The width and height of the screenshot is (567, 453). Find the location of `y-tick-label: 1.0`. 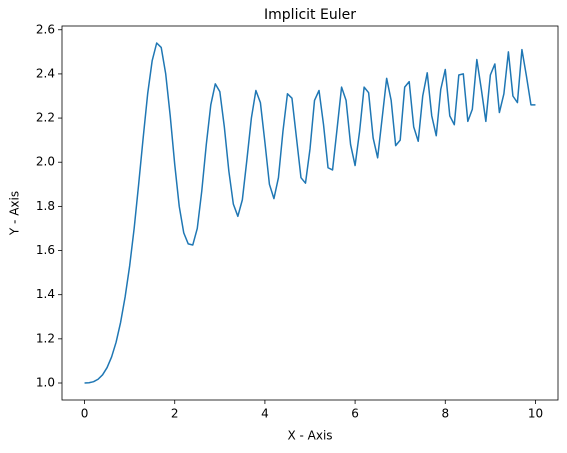

y-tick-label: 1.0 is located at coordinates (45, 383).